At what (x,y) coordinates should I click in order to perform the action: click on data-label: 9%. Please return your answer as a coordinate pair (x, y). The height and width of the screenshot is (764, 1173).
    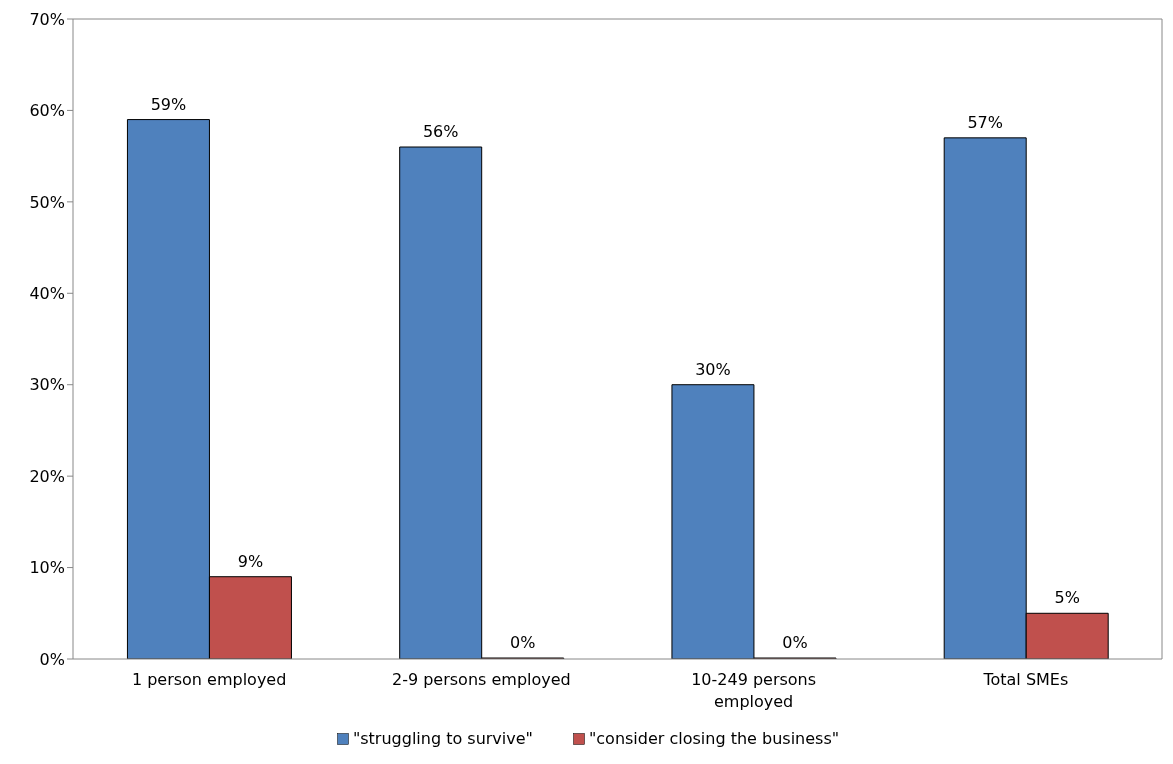
    Looking at the image, I should click on (250, 561).